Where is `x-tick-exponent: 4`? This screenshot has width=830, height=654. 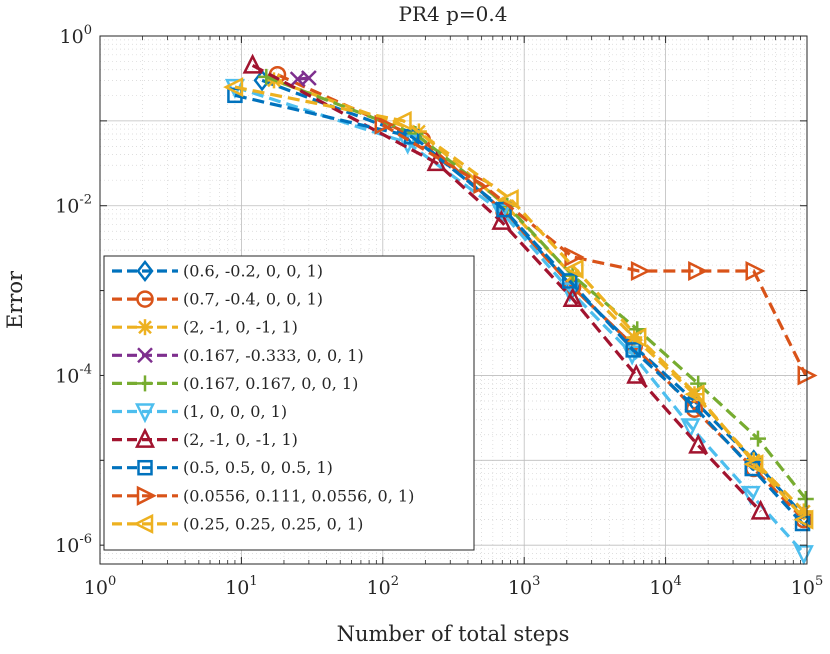
x-tick-exponent: 4 is located at coordinates (678, 581).